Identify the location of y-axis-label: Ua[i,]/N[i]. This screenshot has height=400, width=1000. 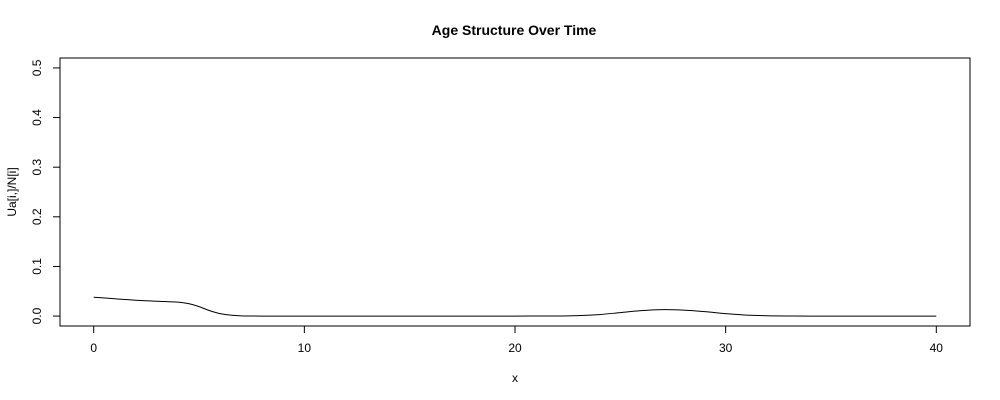
(12, 191).